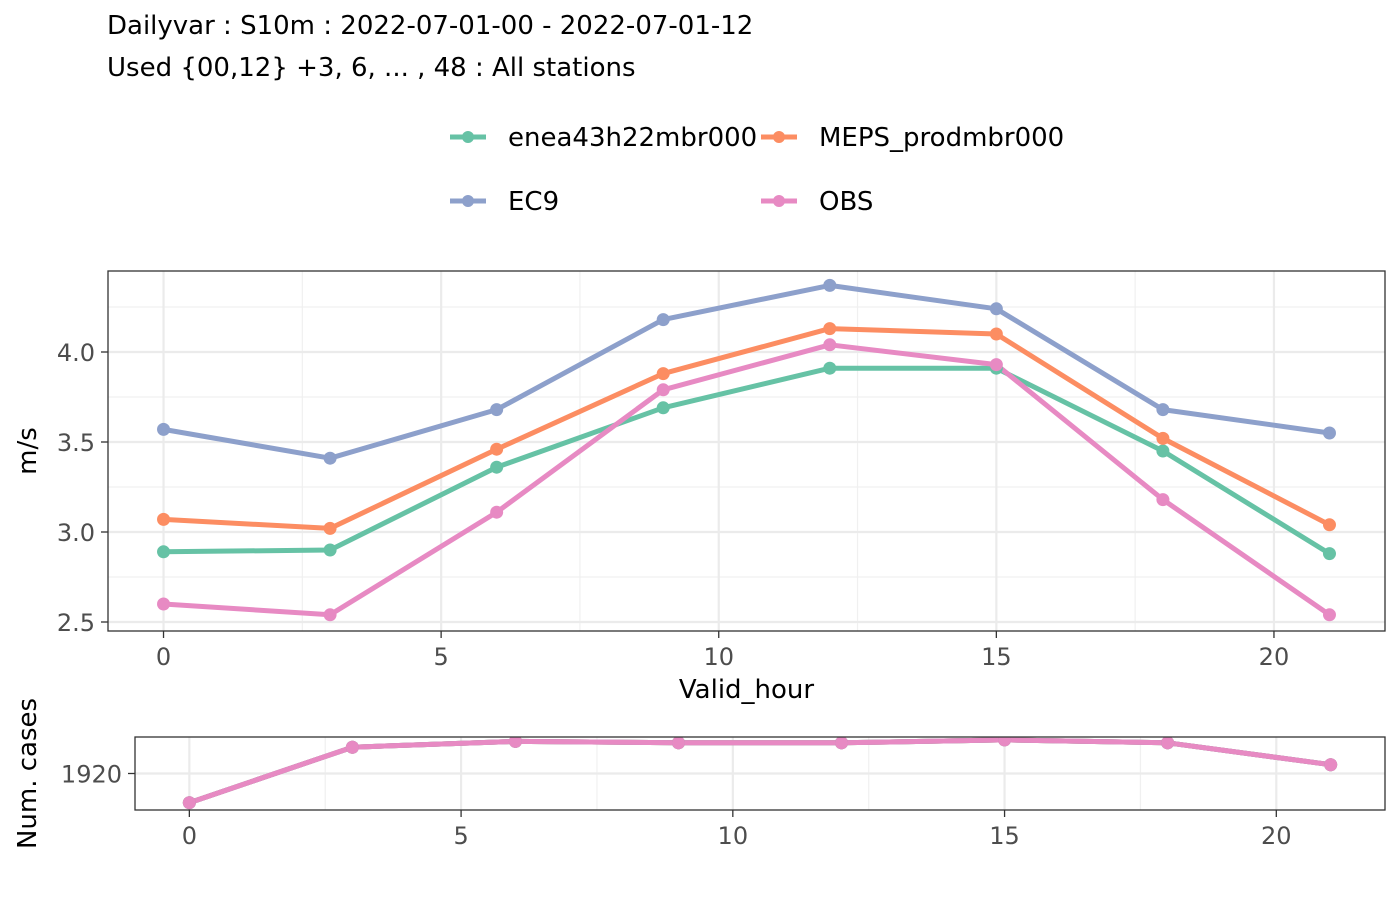  I want to click on y-axis-title: m/s, so click(28, 451).